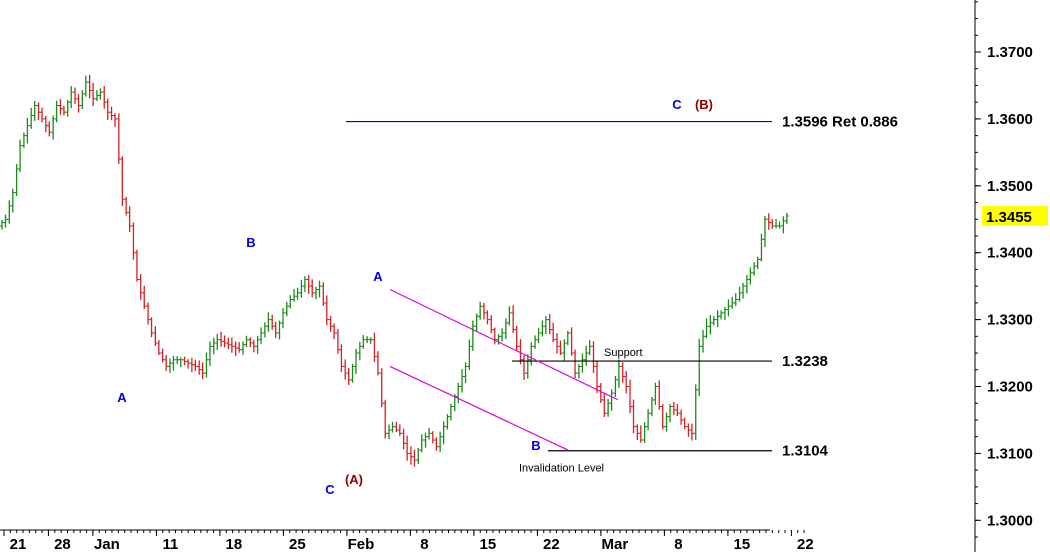 This screenshot has height=552, width=1050. I want to click on y-tick-label: 1.3000, so click(1010, 520).